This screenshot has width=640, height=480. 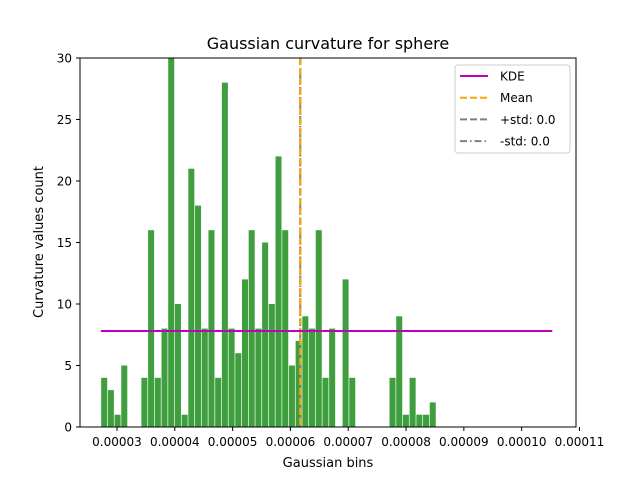 What do you see at coordinates (68, 366) in the screenshot?
I see `y-tick-label: 5` at bounding box center [68, 366].